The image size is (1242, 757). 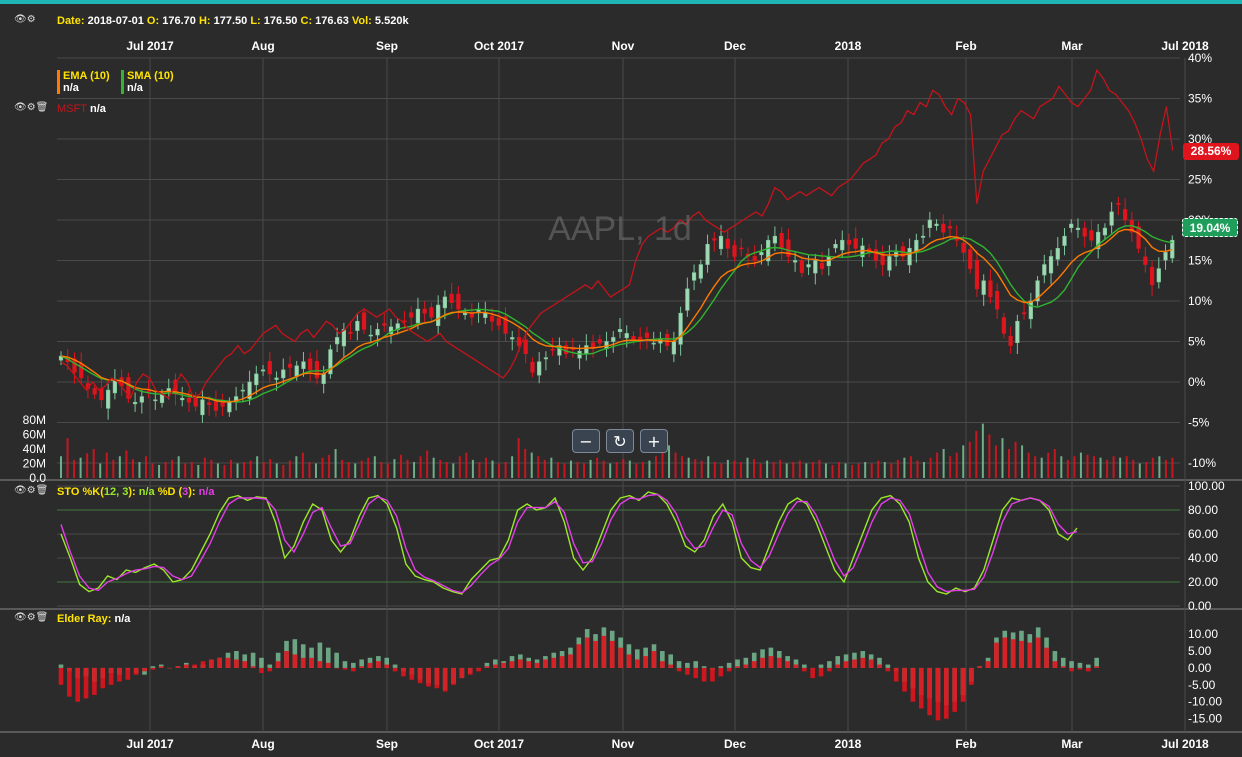 What do you see at coordinates (623, 46) in the screenshot?
I see `x-tick-label-top: Nov` at bounding box center [623, 46].